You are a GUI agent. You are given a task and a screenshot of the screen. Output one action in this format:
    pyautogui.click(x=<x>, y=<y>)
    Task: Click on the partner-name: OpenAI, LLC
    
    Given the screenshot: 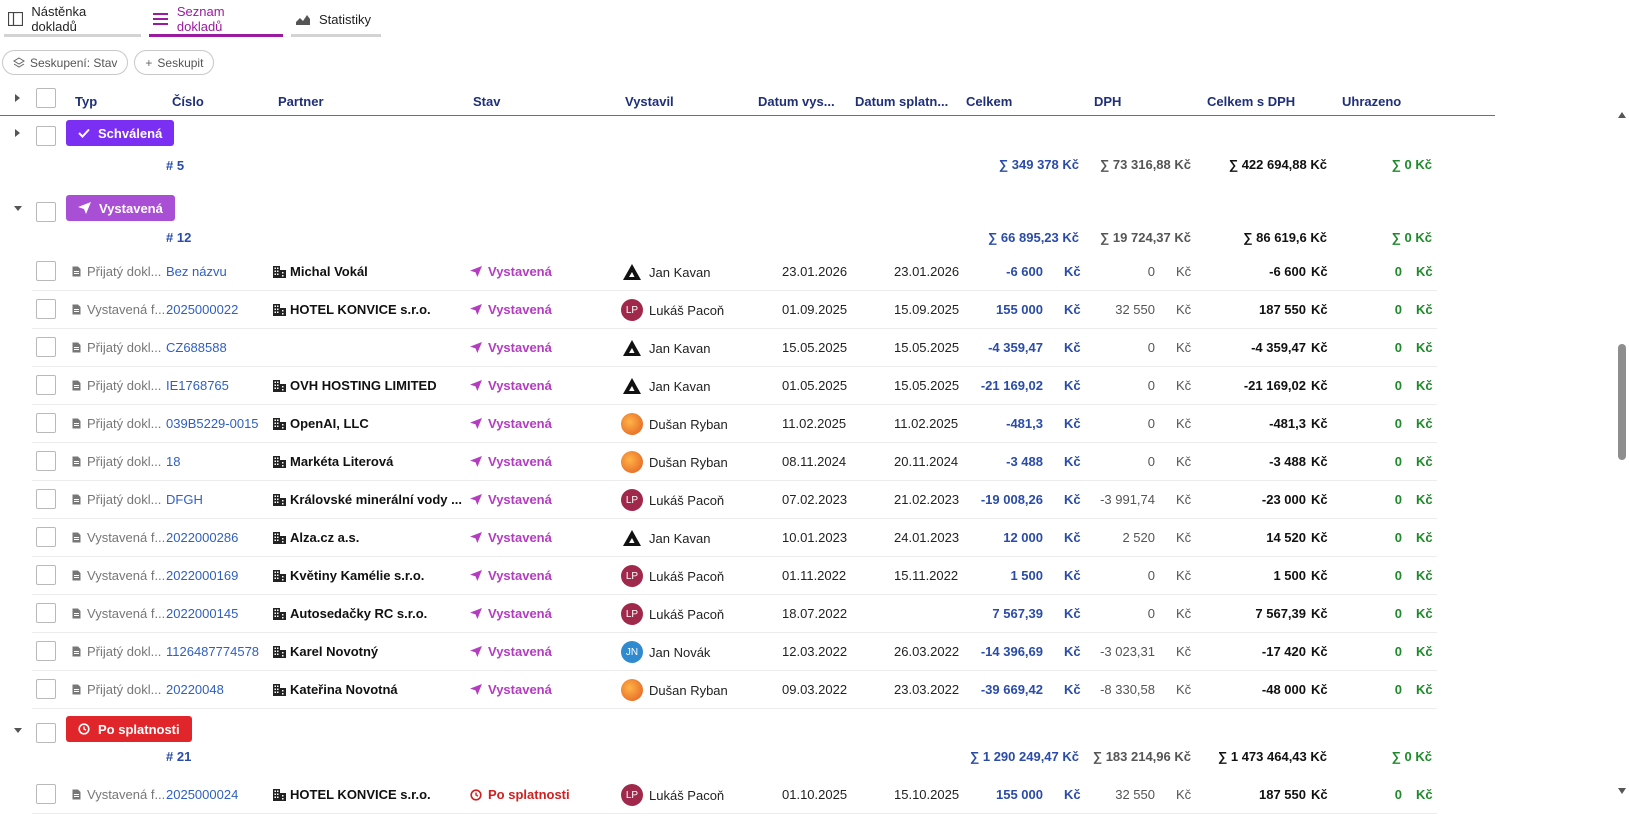 What is the action you would take?
    pyautogui.click(x=321, y=423)
    